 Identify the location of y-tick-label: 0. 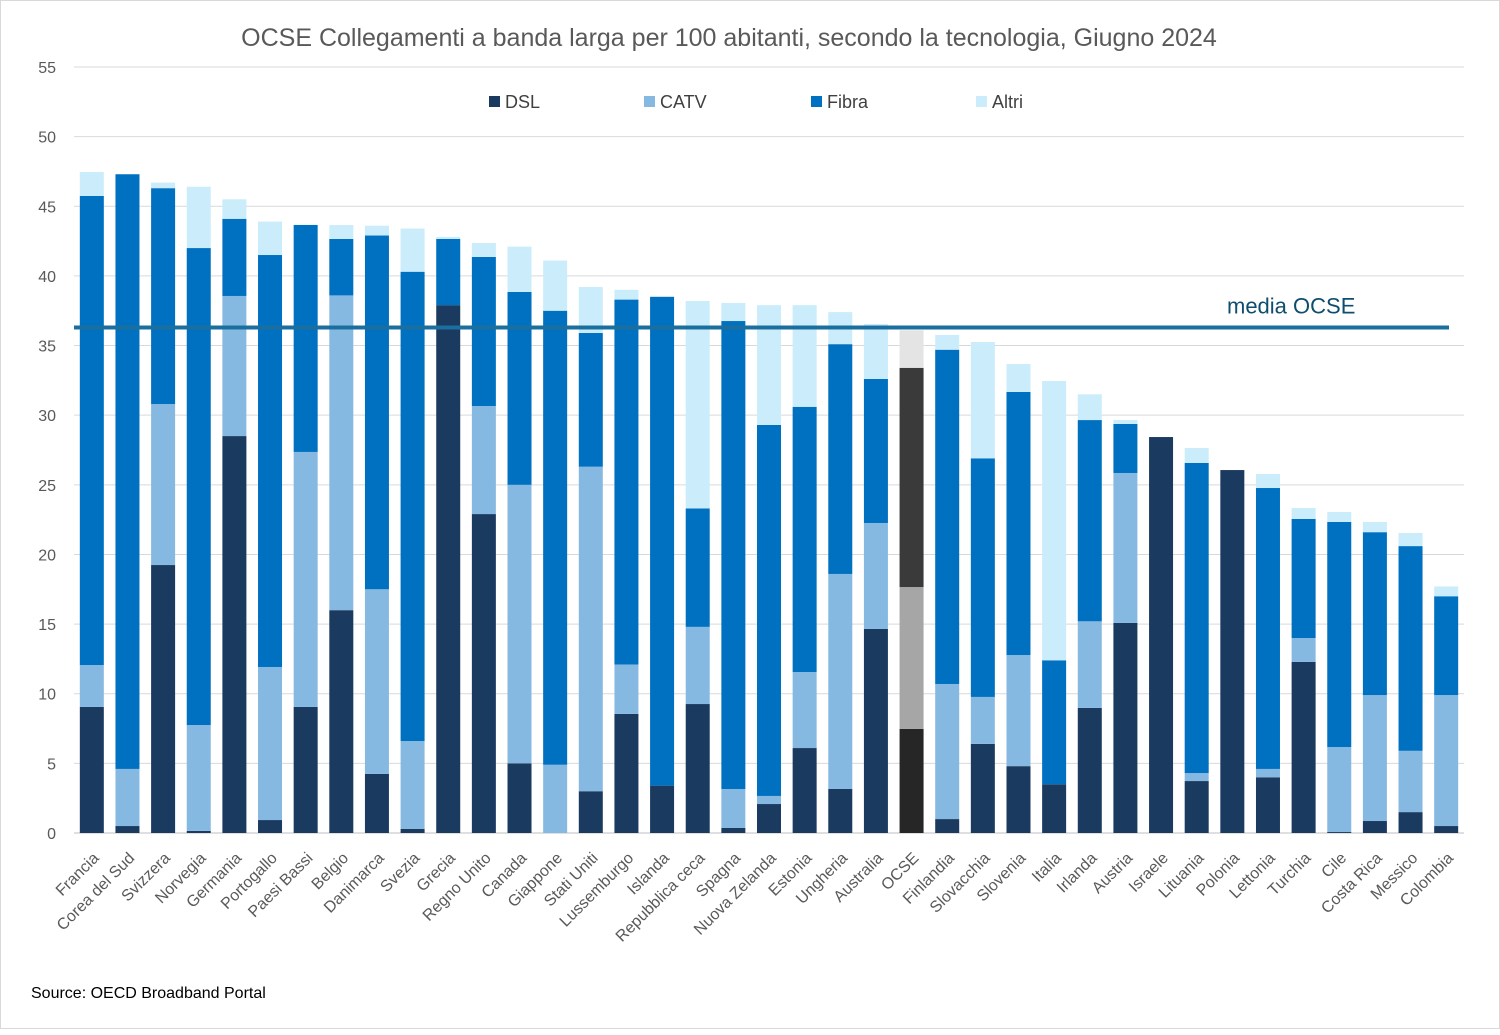
(51, 834).